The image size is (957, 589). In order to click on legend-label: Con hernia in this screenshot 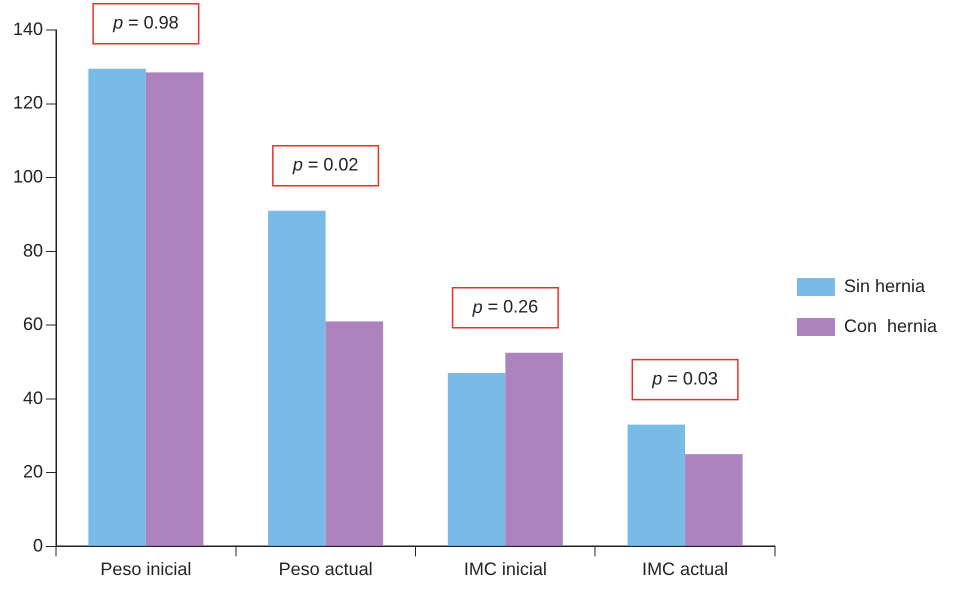, I will do `click(891, 326)`.